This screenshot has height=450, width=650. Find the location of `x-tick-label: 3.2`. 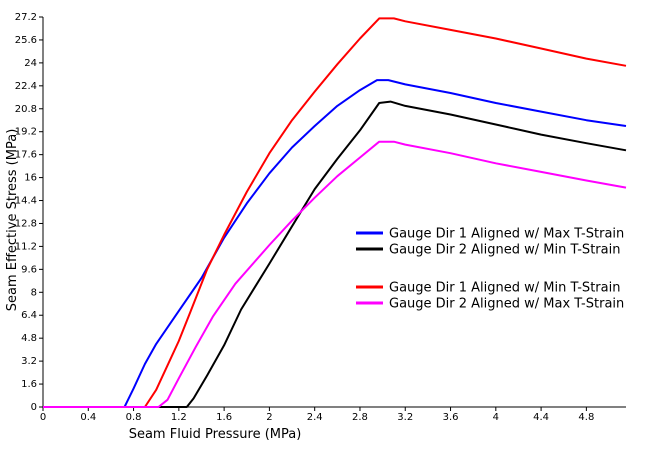

x-tick-label: 3.2 is located at coordinates (405, 417).